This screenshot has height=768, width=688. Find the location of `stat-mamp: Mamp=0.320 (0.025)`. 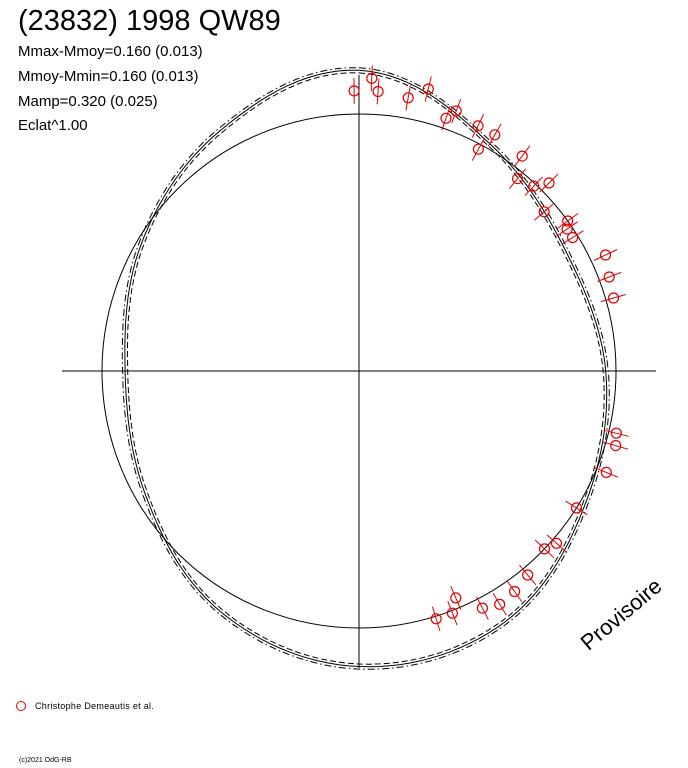

stat-mamp: Mamp=0.320 (0.025) is located at coordinates (88, 101).